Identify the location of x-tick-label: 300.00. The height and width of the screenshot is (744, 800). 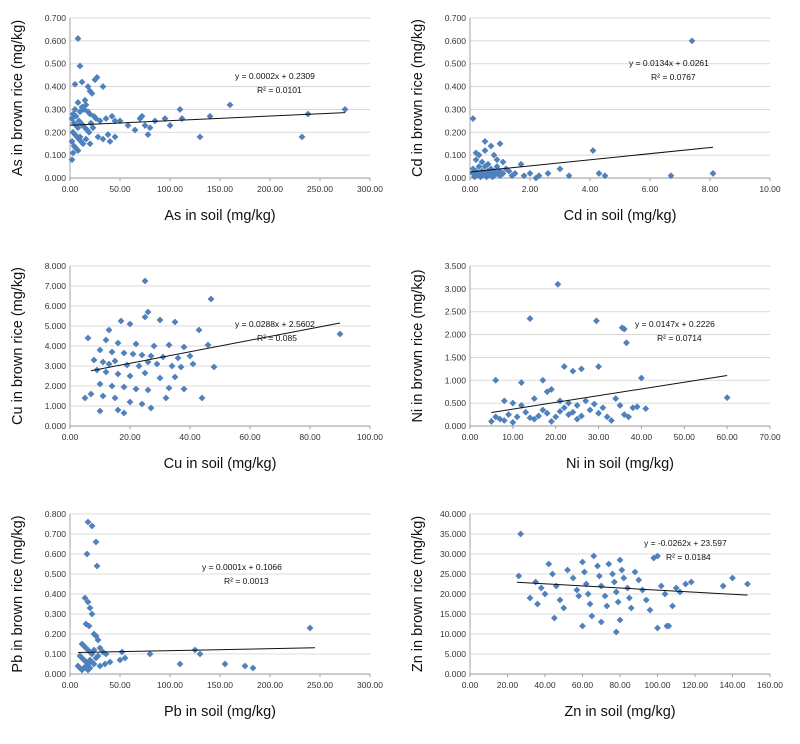
(370, 685).